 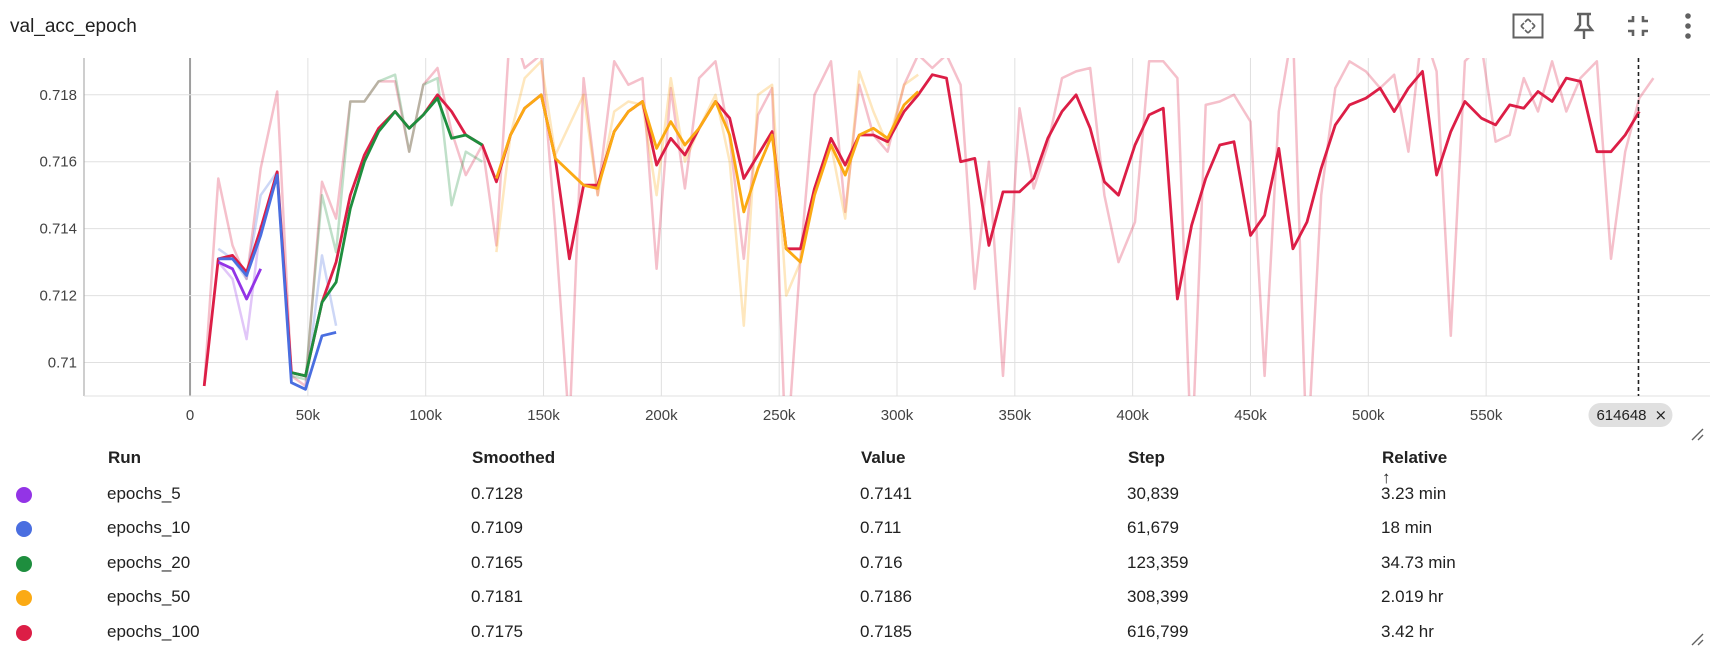 What do you see at coordinates (149, 596) in the screenshot?
I see `run-name: epochs_50` at bounding box center [149, 596].